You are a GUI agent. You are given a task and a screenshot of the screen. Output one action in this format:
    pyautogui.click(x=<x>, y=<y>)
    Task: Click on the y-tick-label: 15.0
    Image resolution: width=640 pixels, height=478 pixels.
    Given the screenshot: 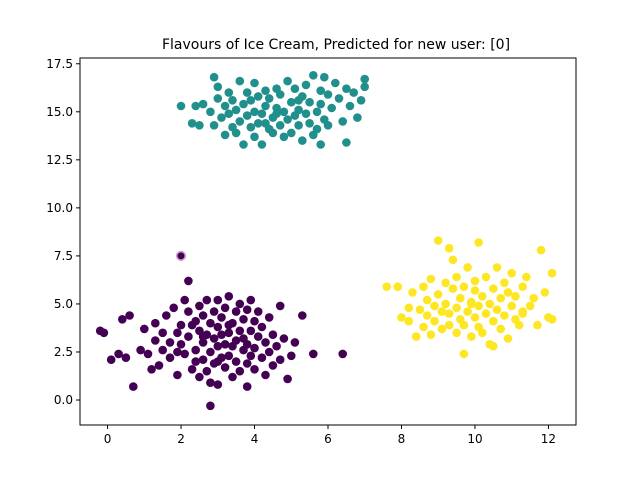 What is the action you would take?
    pyautogui.click(x=59, y=112)
    